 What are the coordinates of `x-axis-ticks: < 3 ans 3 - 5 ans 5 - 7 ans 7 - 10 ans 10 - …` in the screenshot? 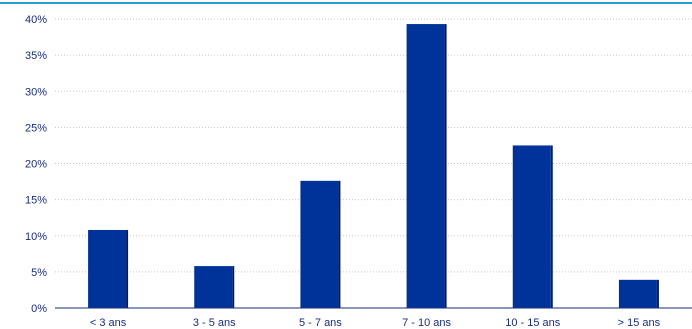 It's located at (375, 323).